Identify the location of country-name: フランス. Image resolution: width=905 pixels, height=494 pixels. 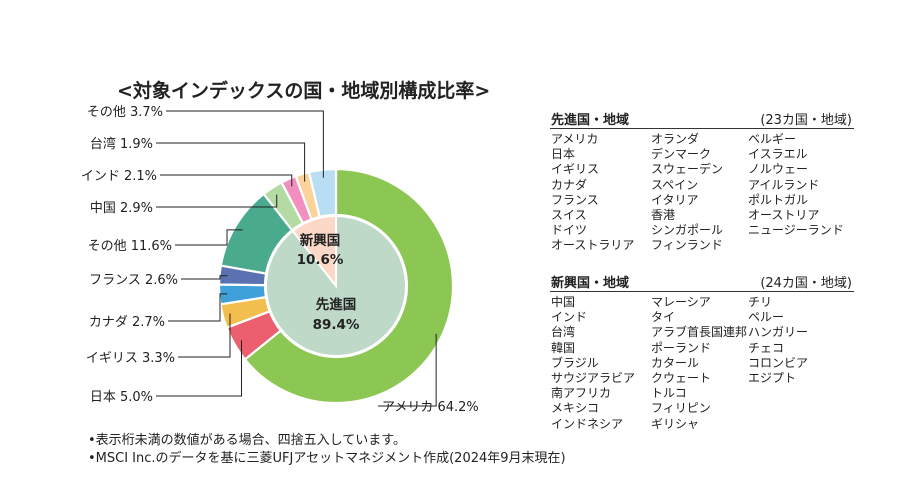
(575, 199).